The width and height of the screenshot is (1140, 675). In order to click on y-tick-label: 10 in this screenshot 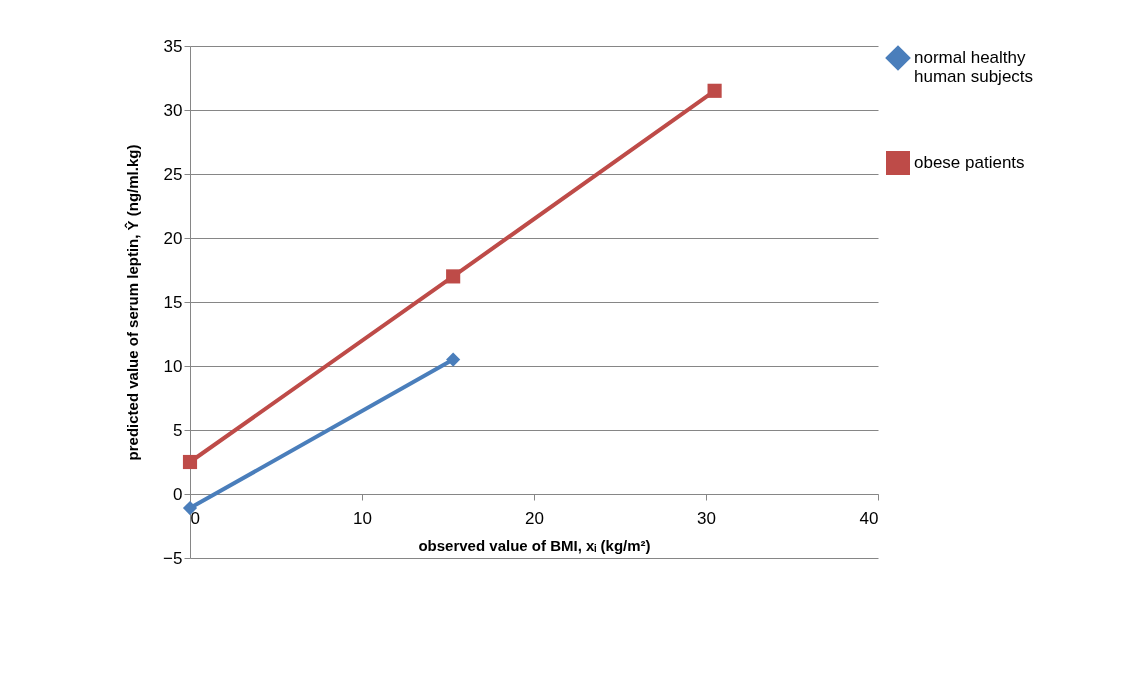, I will do `click(173, 366)`.